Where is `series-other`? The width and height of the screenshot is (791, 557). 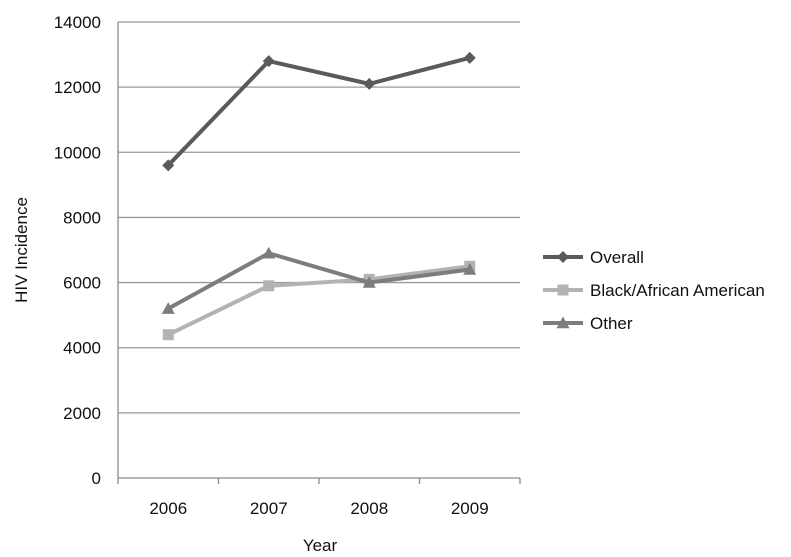 series-other is located at coordinates (319, 280).